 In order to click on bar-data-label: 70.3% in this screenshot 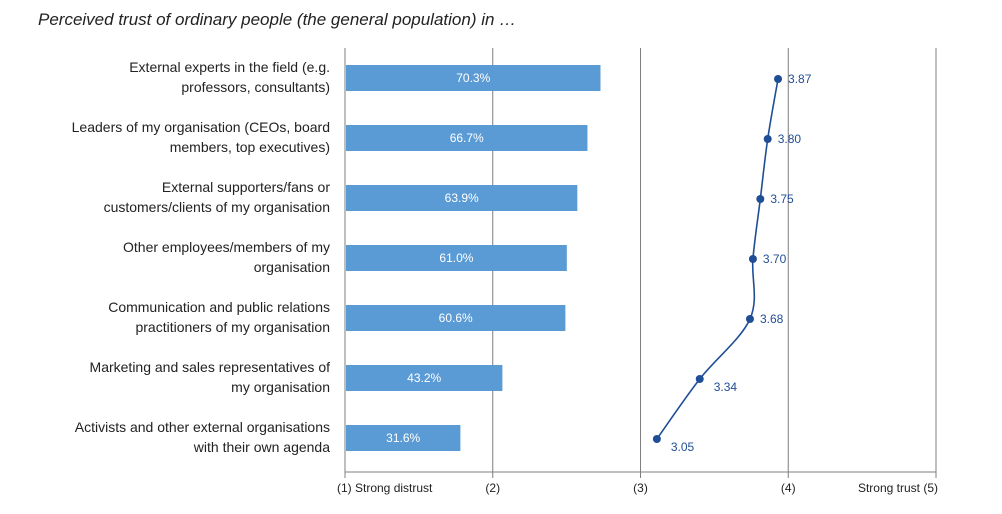, I will do `click(473, 78)`.